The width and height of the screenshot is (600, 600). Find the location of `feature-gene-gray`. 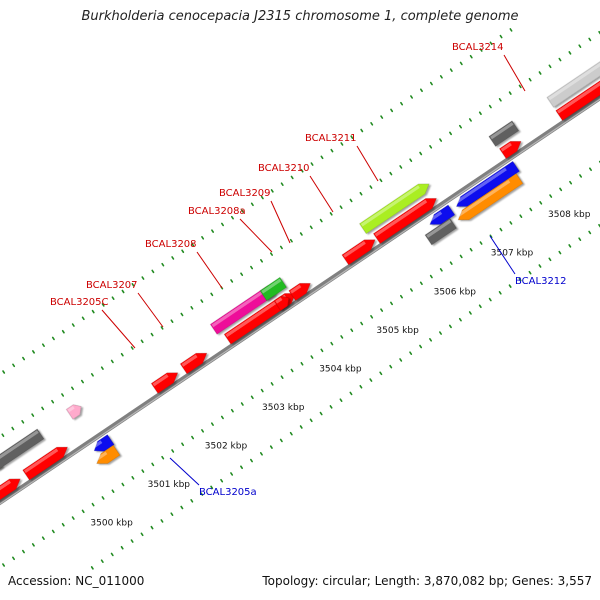

feature-gene-gray is located at coordinates (441, 231).